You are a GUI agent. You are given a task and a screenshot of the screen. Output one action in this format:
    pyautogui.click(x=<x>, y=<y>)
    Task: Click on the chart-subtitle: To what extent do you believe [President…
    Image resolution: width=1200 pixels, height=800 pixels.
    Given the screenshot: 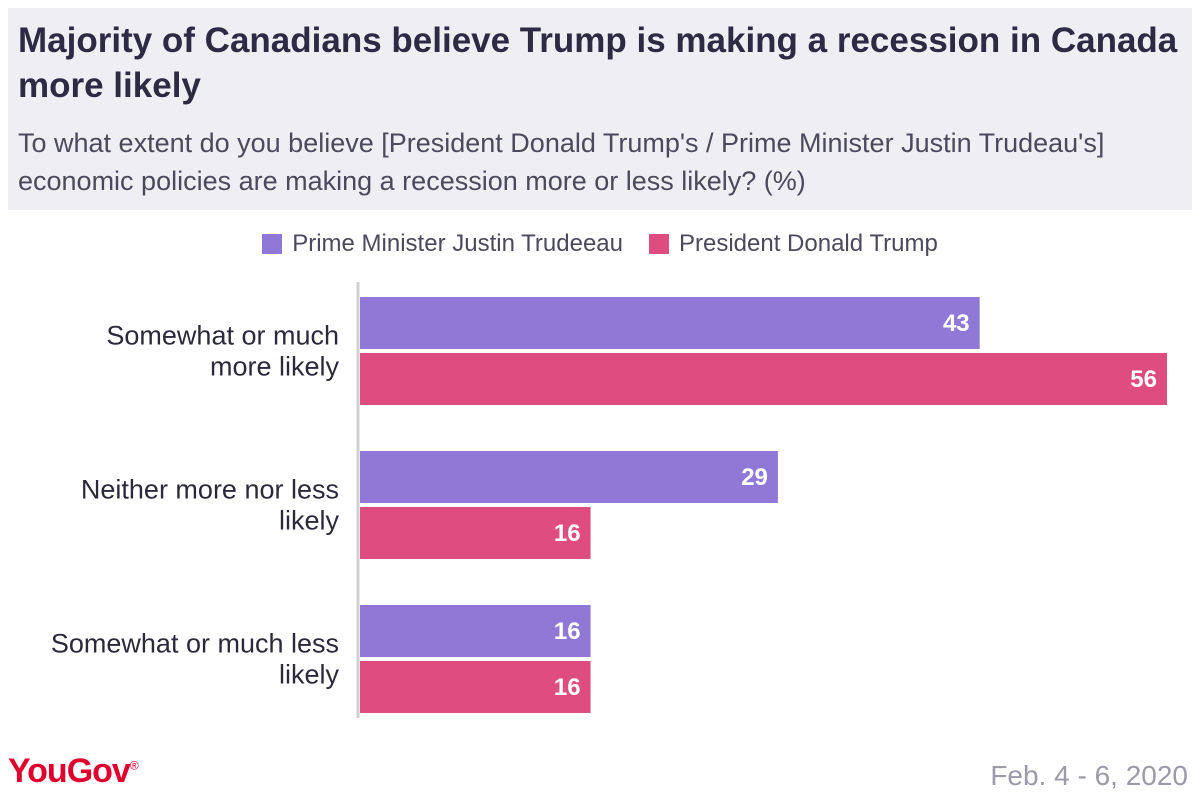 What is the action you would take?
    pyautogui.click(x=561, y=162)
    